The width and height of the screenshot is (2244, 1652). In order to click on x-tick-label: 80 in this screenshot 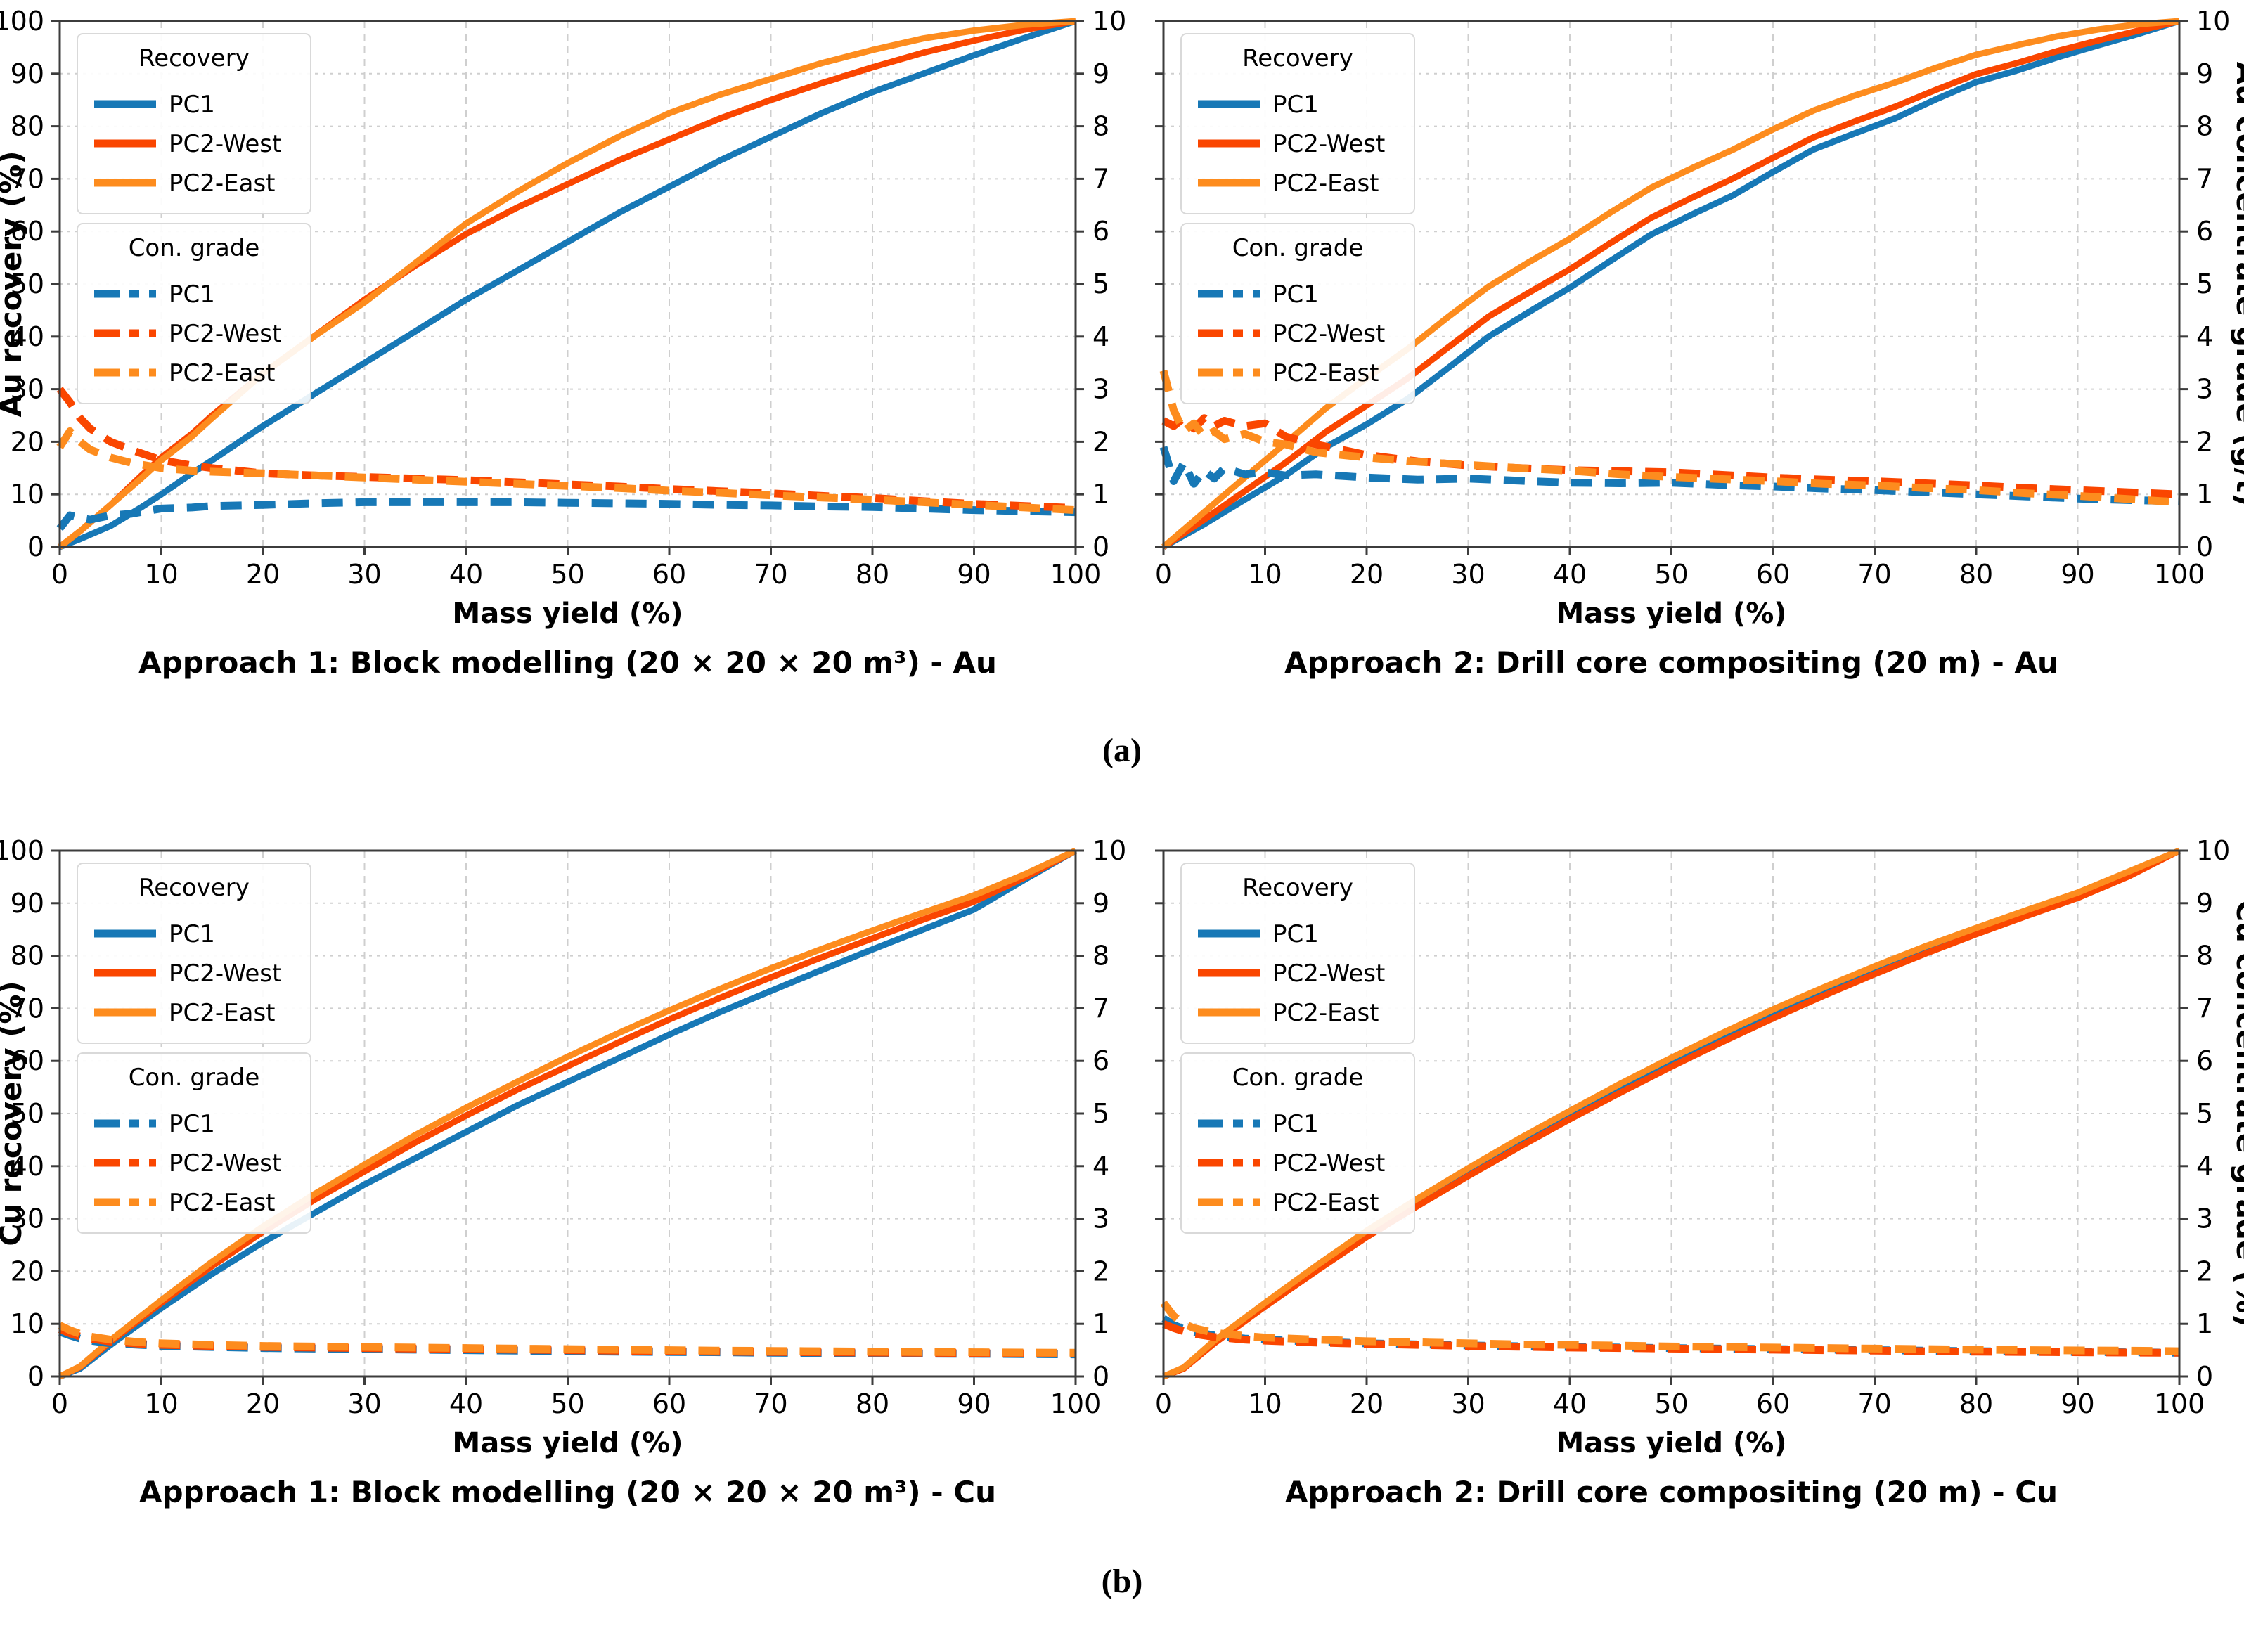, I will do `click(1976, 1403)`.